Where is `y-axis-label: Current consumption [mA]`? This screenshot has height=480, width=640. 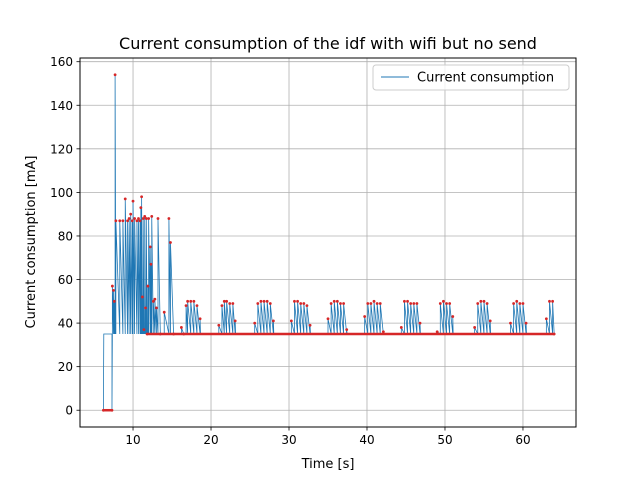 y-axis-label: Current consumption [mA] is located at coordinates (31, 242).